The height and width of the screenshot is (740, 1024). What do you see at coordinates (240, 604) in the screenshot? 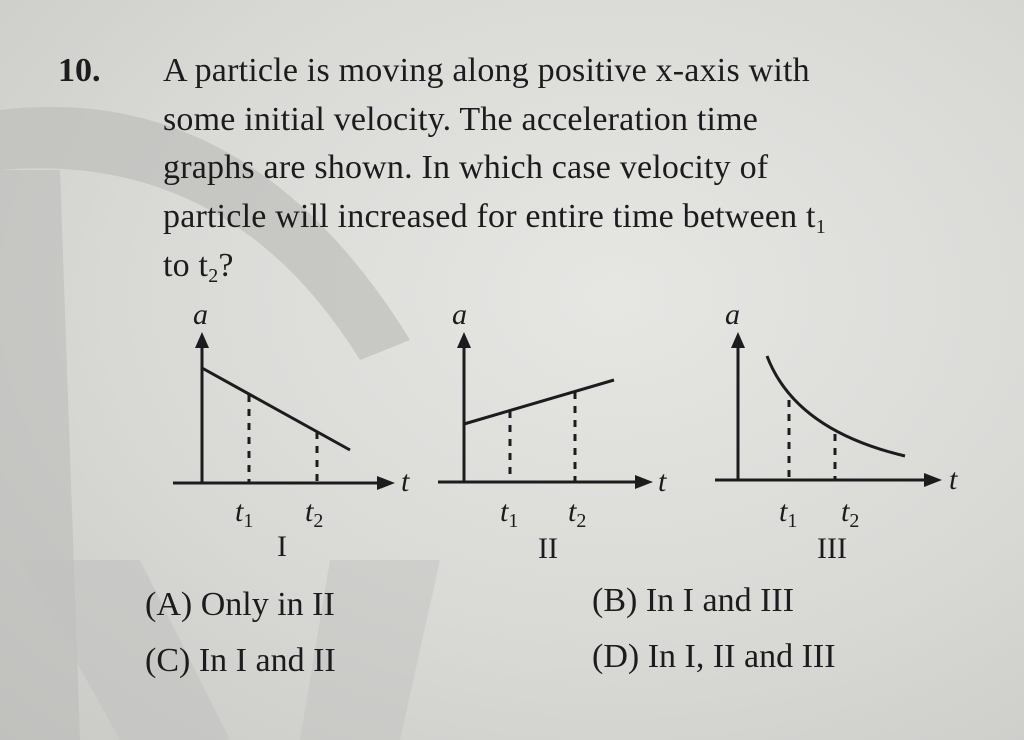
I see `option-a: (A) Only in II` at bounding box center [240, 604].